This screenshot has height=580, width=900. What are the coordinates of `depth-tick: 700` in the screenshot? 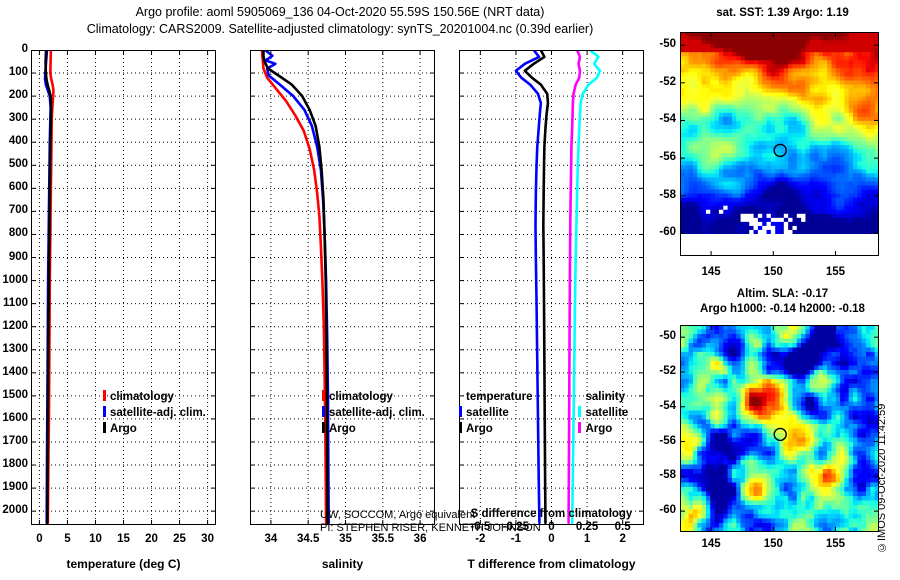 It's located at (18, 210).